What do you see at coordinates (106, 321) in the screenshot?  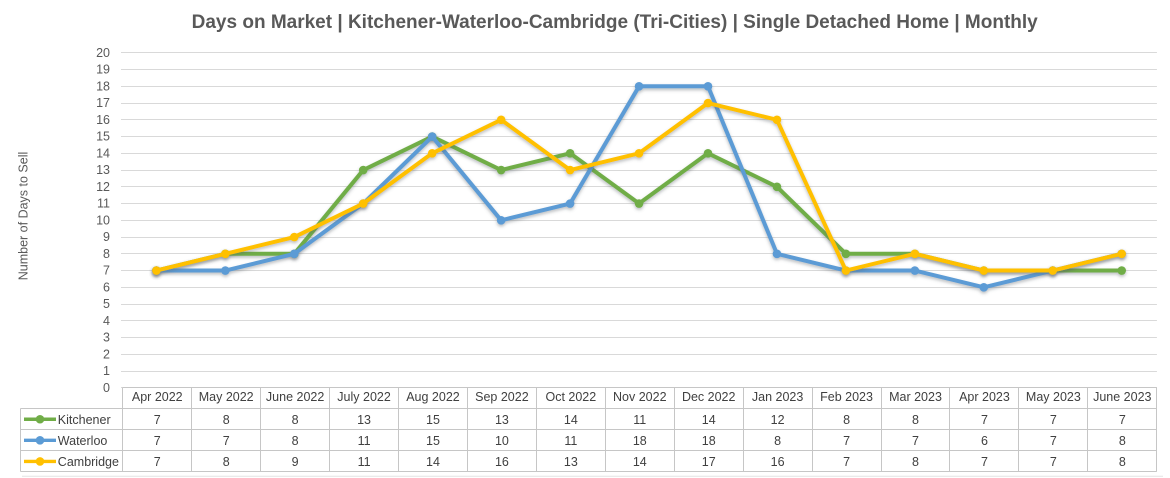 I see `svg-text: 4` at bounding box center [106, 321].